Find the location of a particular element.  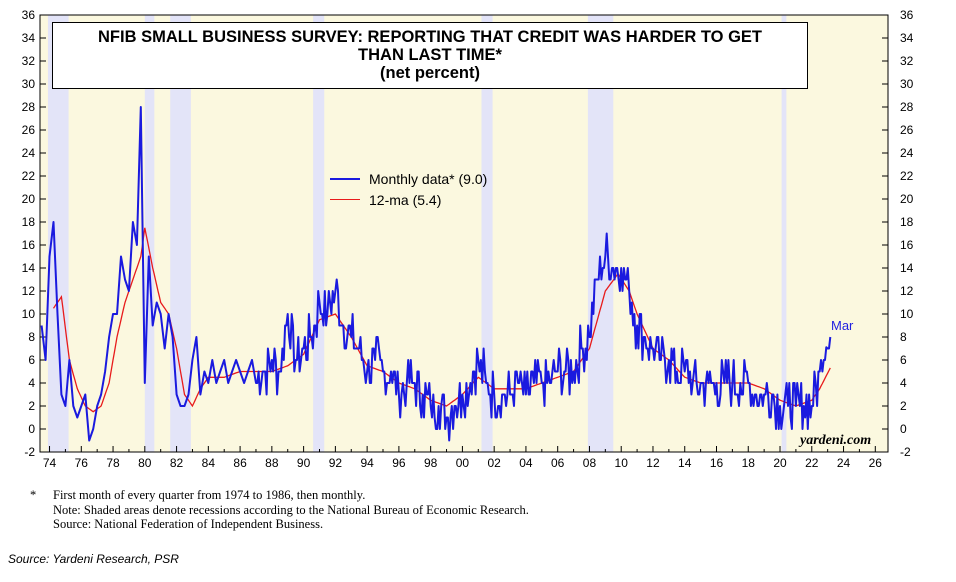

watermark: yardeni.com is located at coordinates (836, 440).